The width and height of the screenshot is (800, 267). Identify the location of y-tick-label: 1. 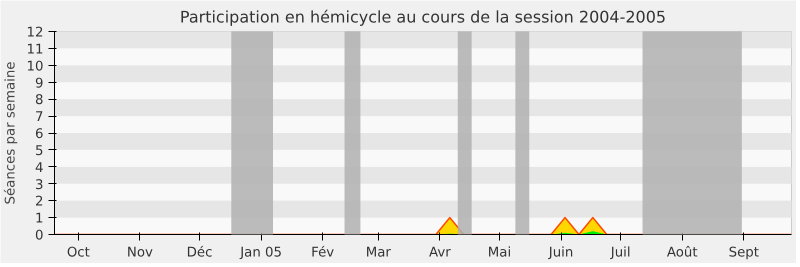
(39, 219).